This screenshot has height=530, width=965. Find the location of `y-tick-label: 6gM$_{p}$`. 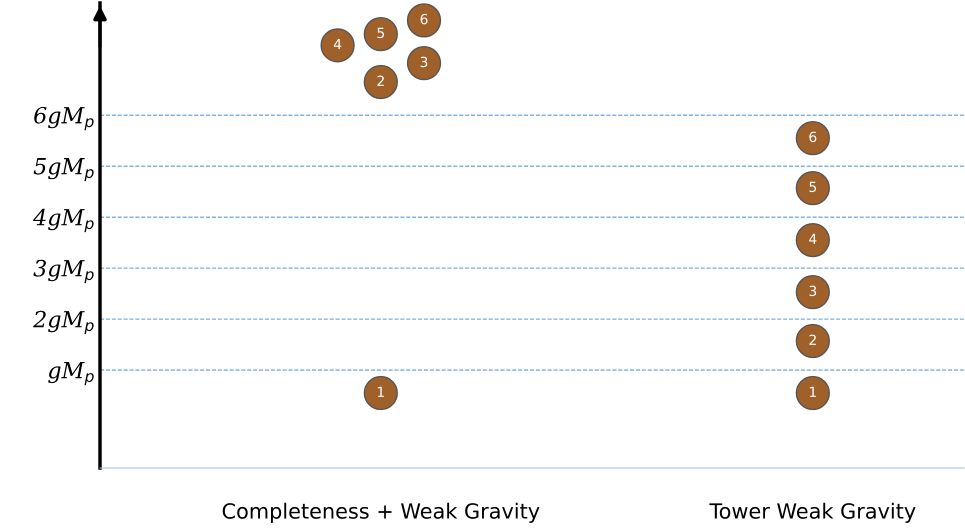

y-tick-label: 6gM$_{p}$ is located at coordinates (64, 118).